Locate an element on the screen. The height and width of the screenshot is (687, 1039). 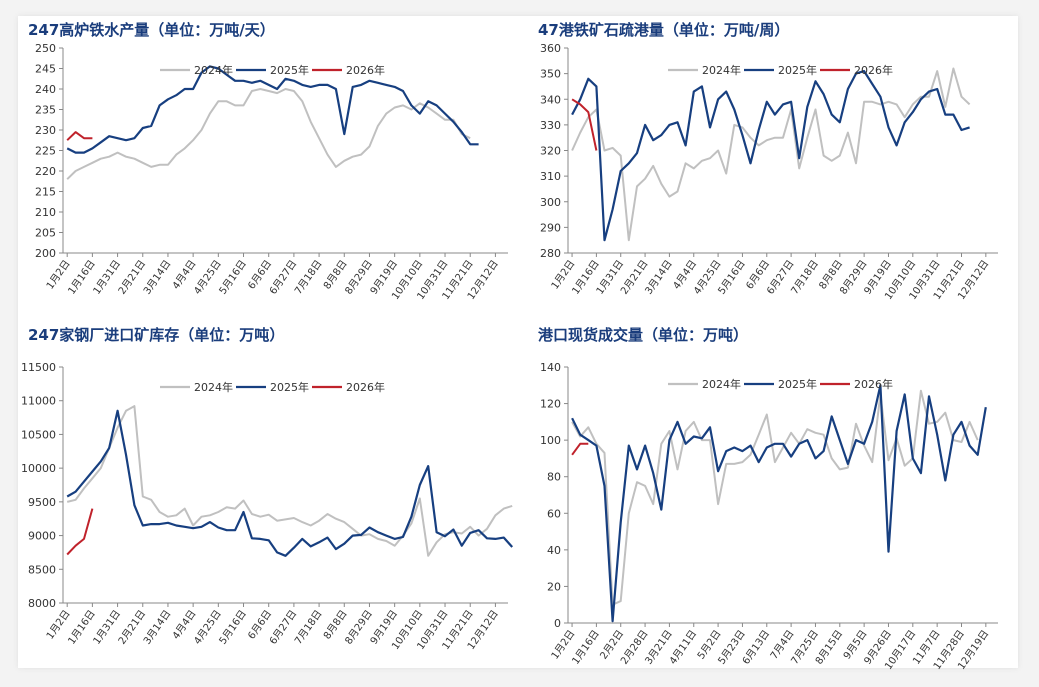
y-tick-label: 100 is located at coordinates (550, 440).